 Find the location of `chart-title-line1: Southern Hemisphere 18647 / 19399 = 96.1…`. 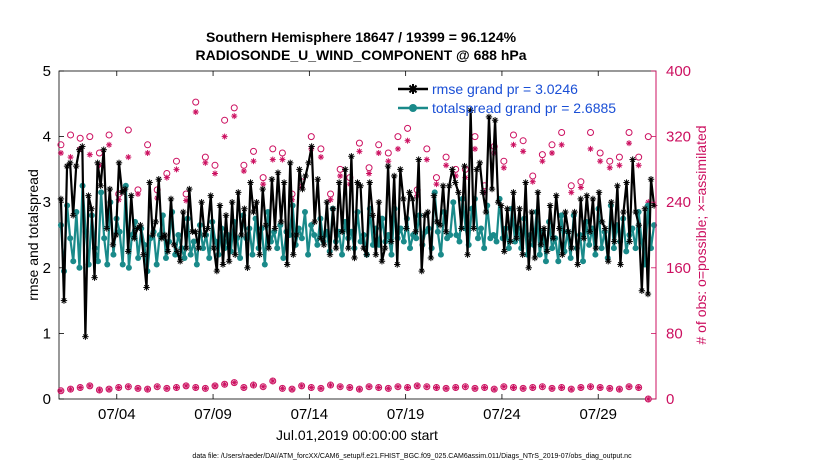

chart-title-line1: Southern Hemisphere 18647 / 19399 = 96.1… is located at coordinates (361, 37).